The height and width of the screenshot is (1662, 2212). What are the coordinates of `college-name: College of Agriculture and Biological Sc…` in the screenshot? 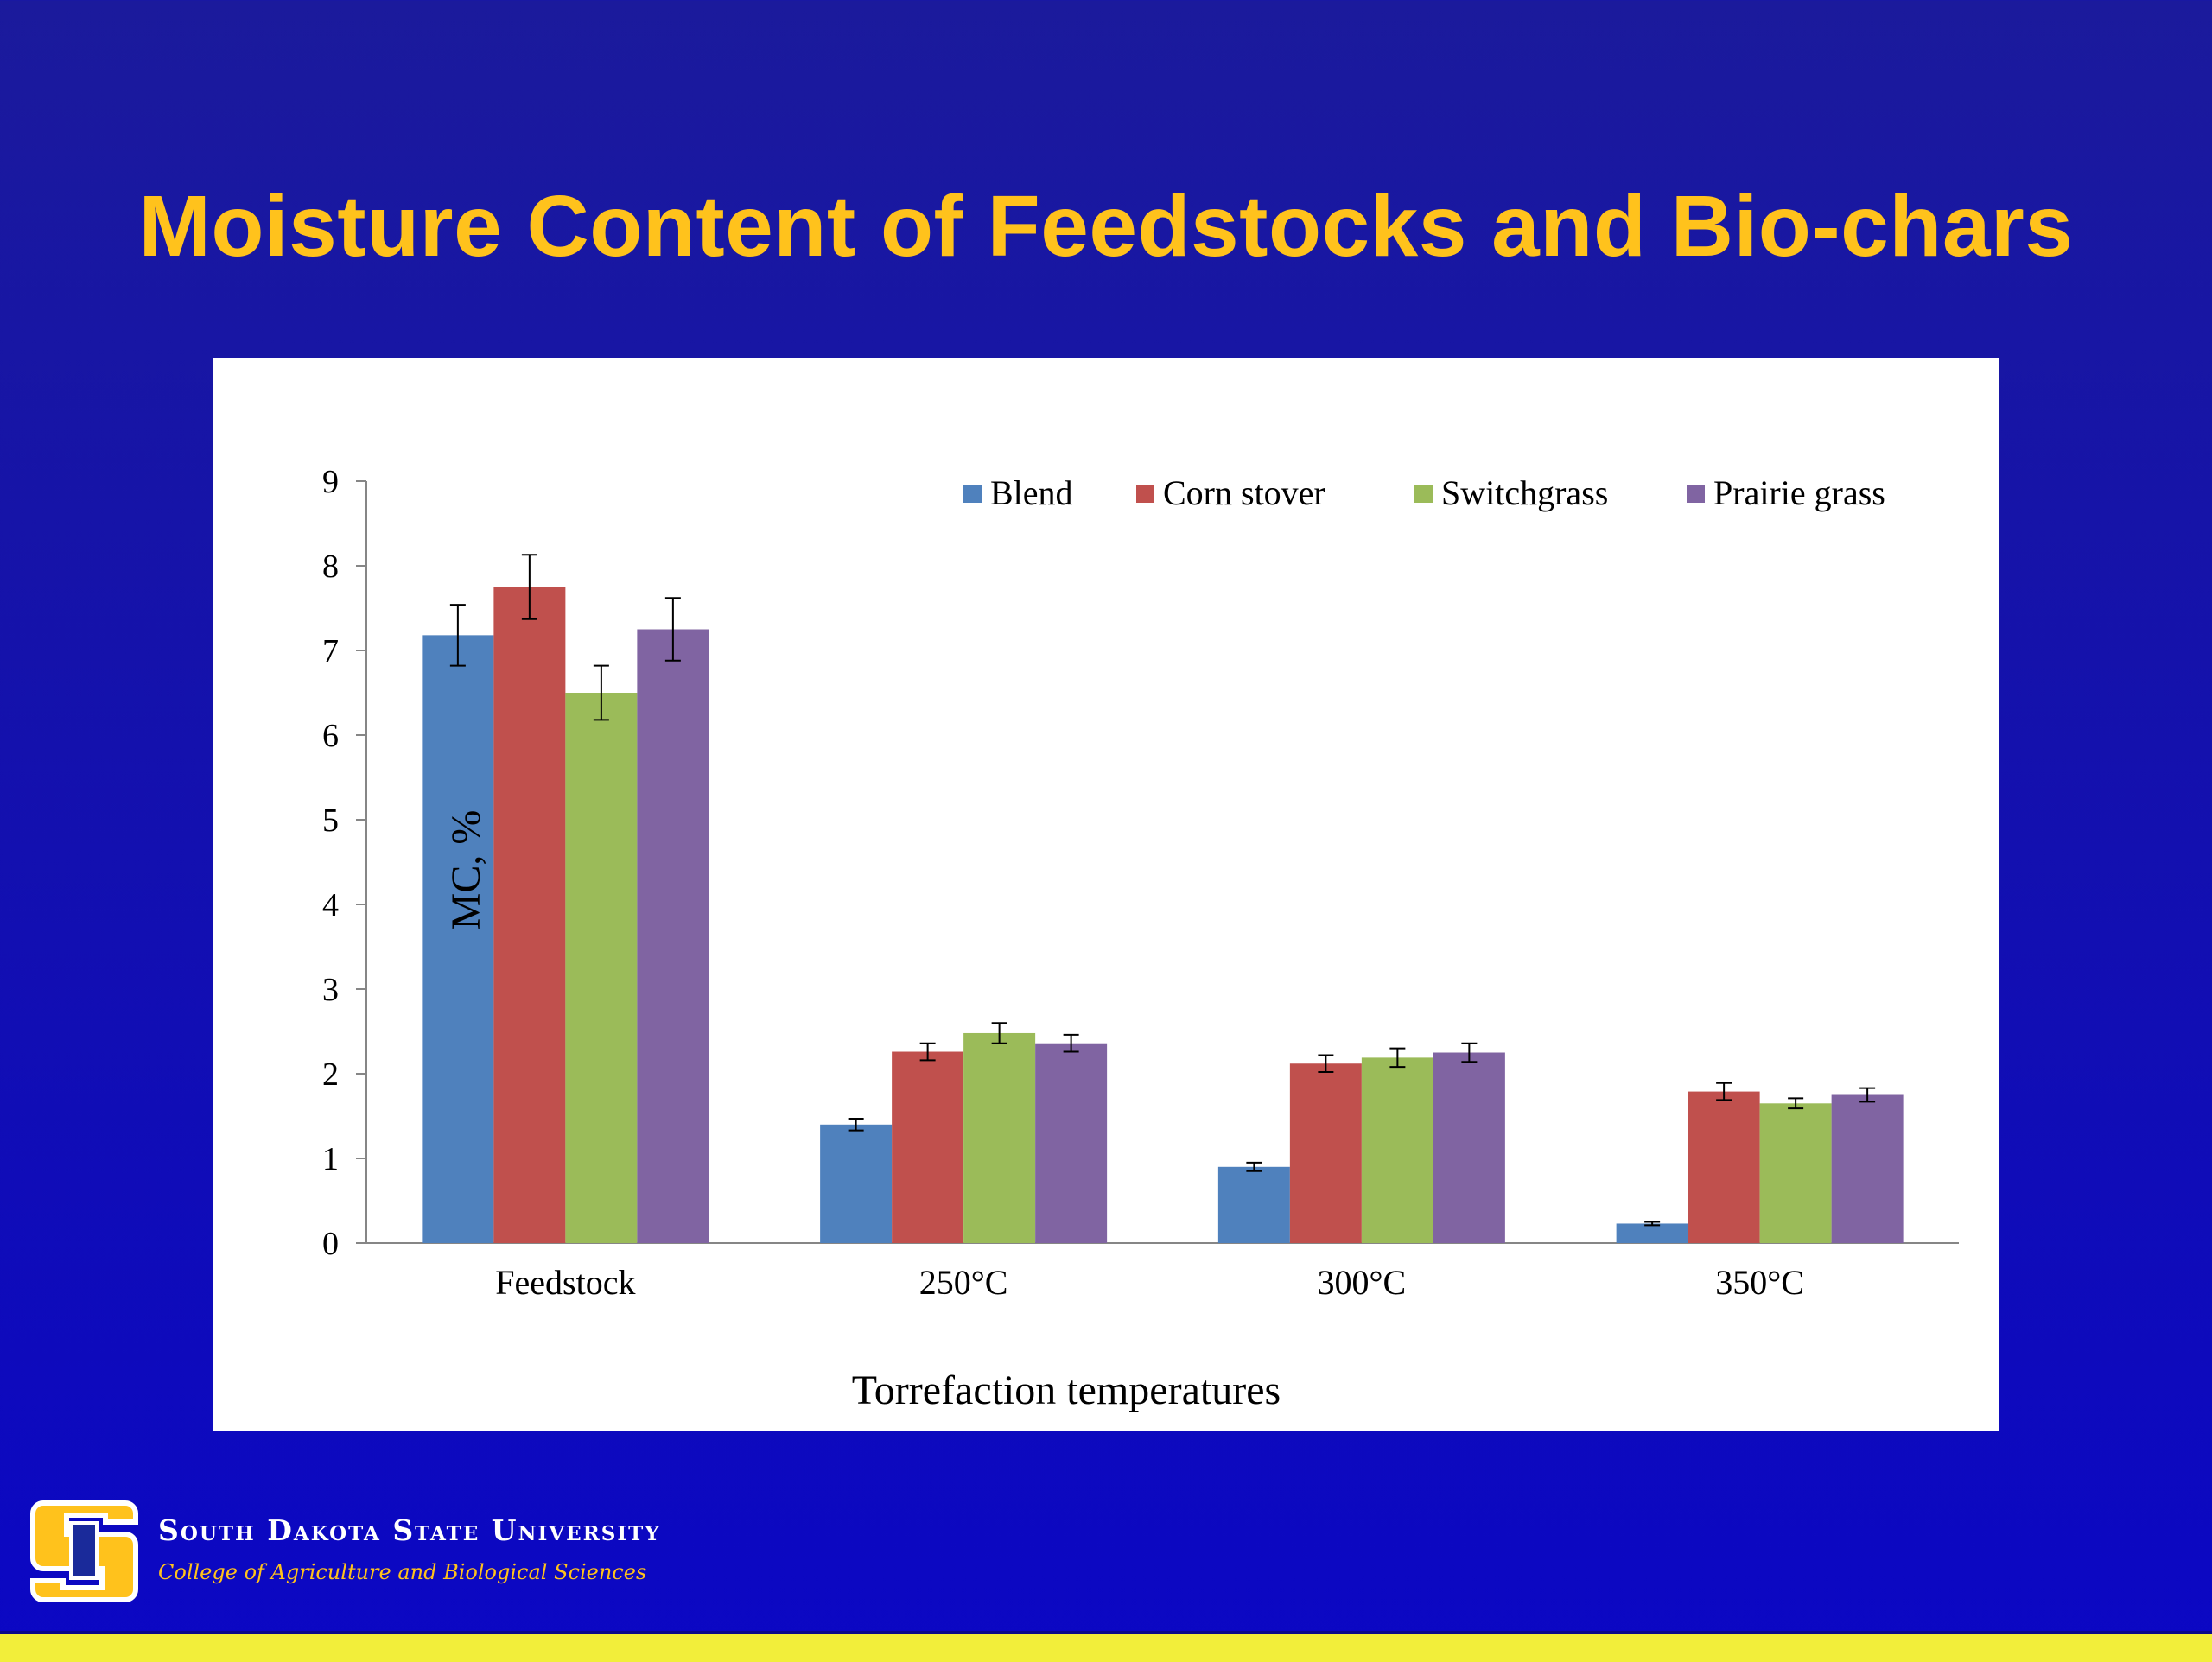 It's located at (402, 1572).